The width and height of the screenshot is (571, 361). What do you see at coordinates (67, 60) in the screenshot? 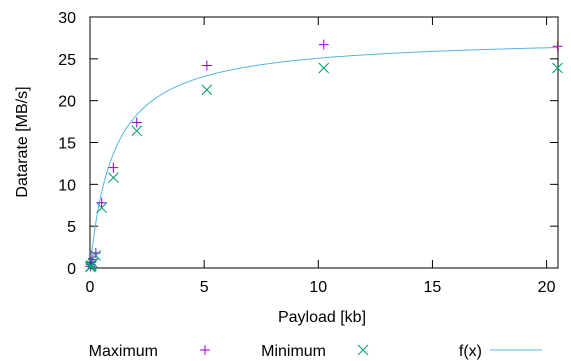
I see `y-tick-label: 25` at bounding box center [67, 60].